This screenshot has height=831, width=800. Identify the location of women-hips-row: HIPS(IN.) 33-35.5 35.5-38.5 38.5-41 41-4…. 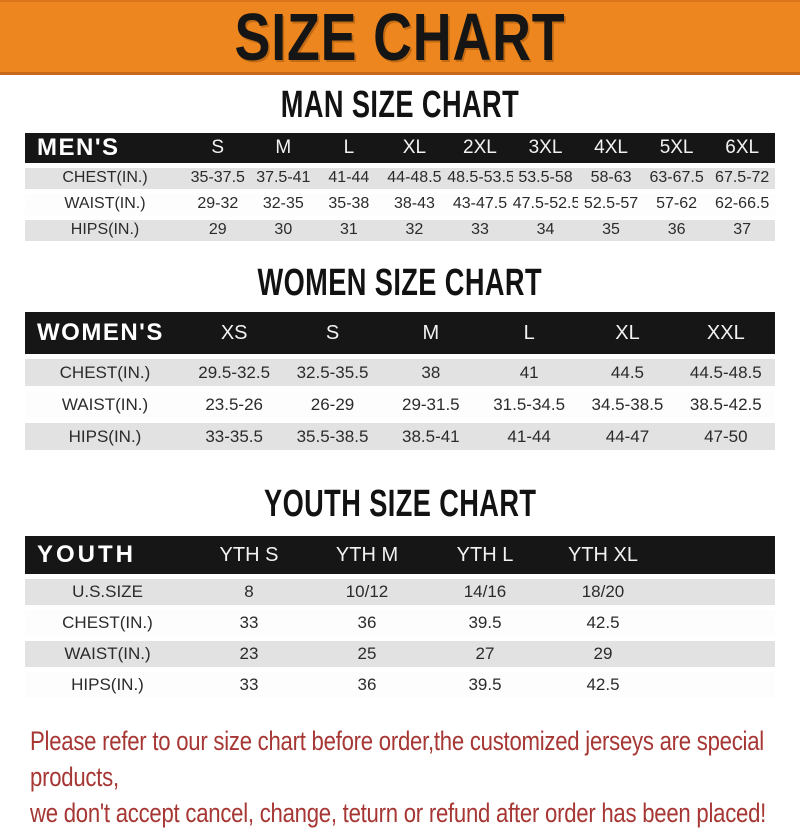
(400, 437).